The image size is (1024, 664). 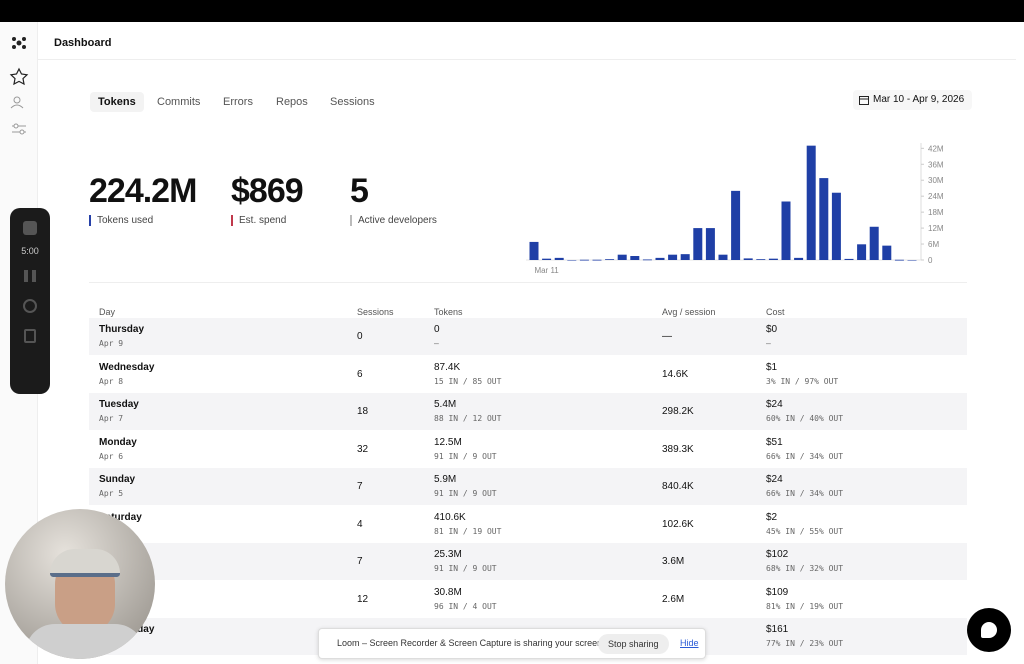 What do you see at coordinates (774, 404) in the screenshot?
I see `cost: $24` at bounding box center [774, 404].